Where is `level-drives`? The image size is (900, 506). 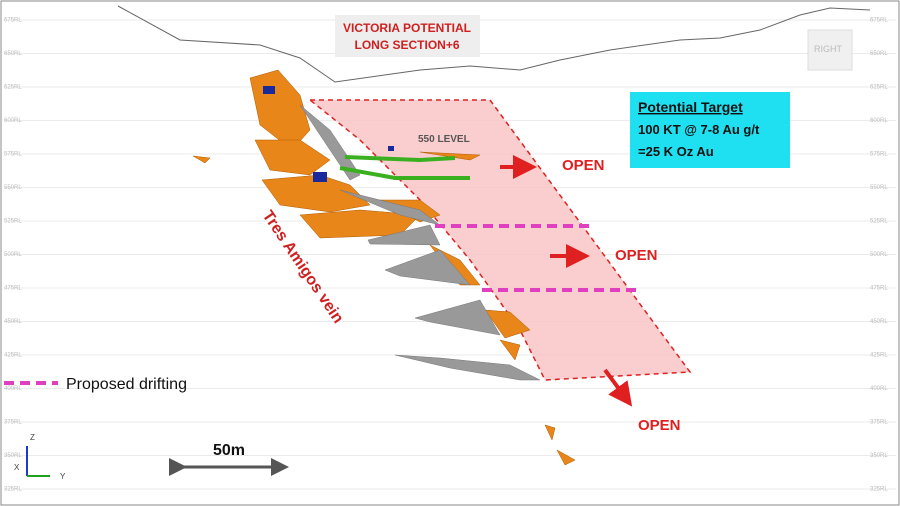 level-drives is located at coordinates (404, 167).